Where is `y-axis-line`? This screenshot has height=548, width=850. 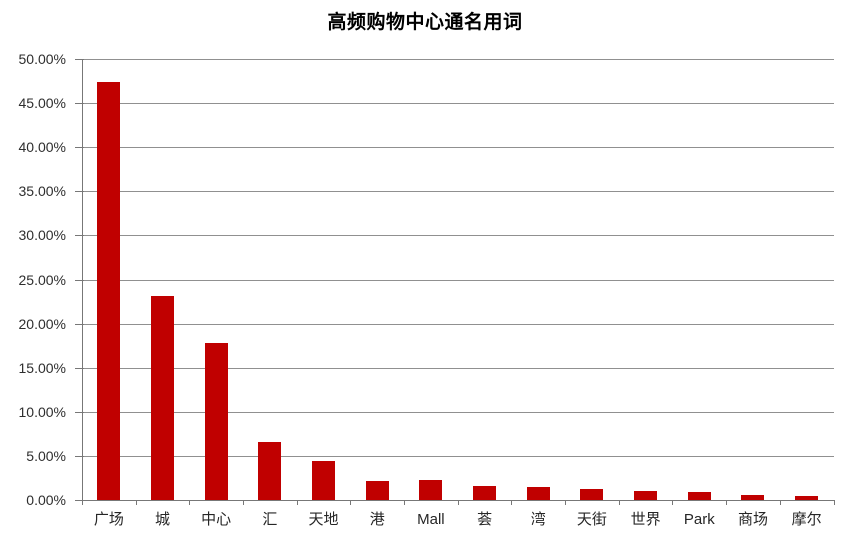 y-axis-line is located at coordinates (82, 279).